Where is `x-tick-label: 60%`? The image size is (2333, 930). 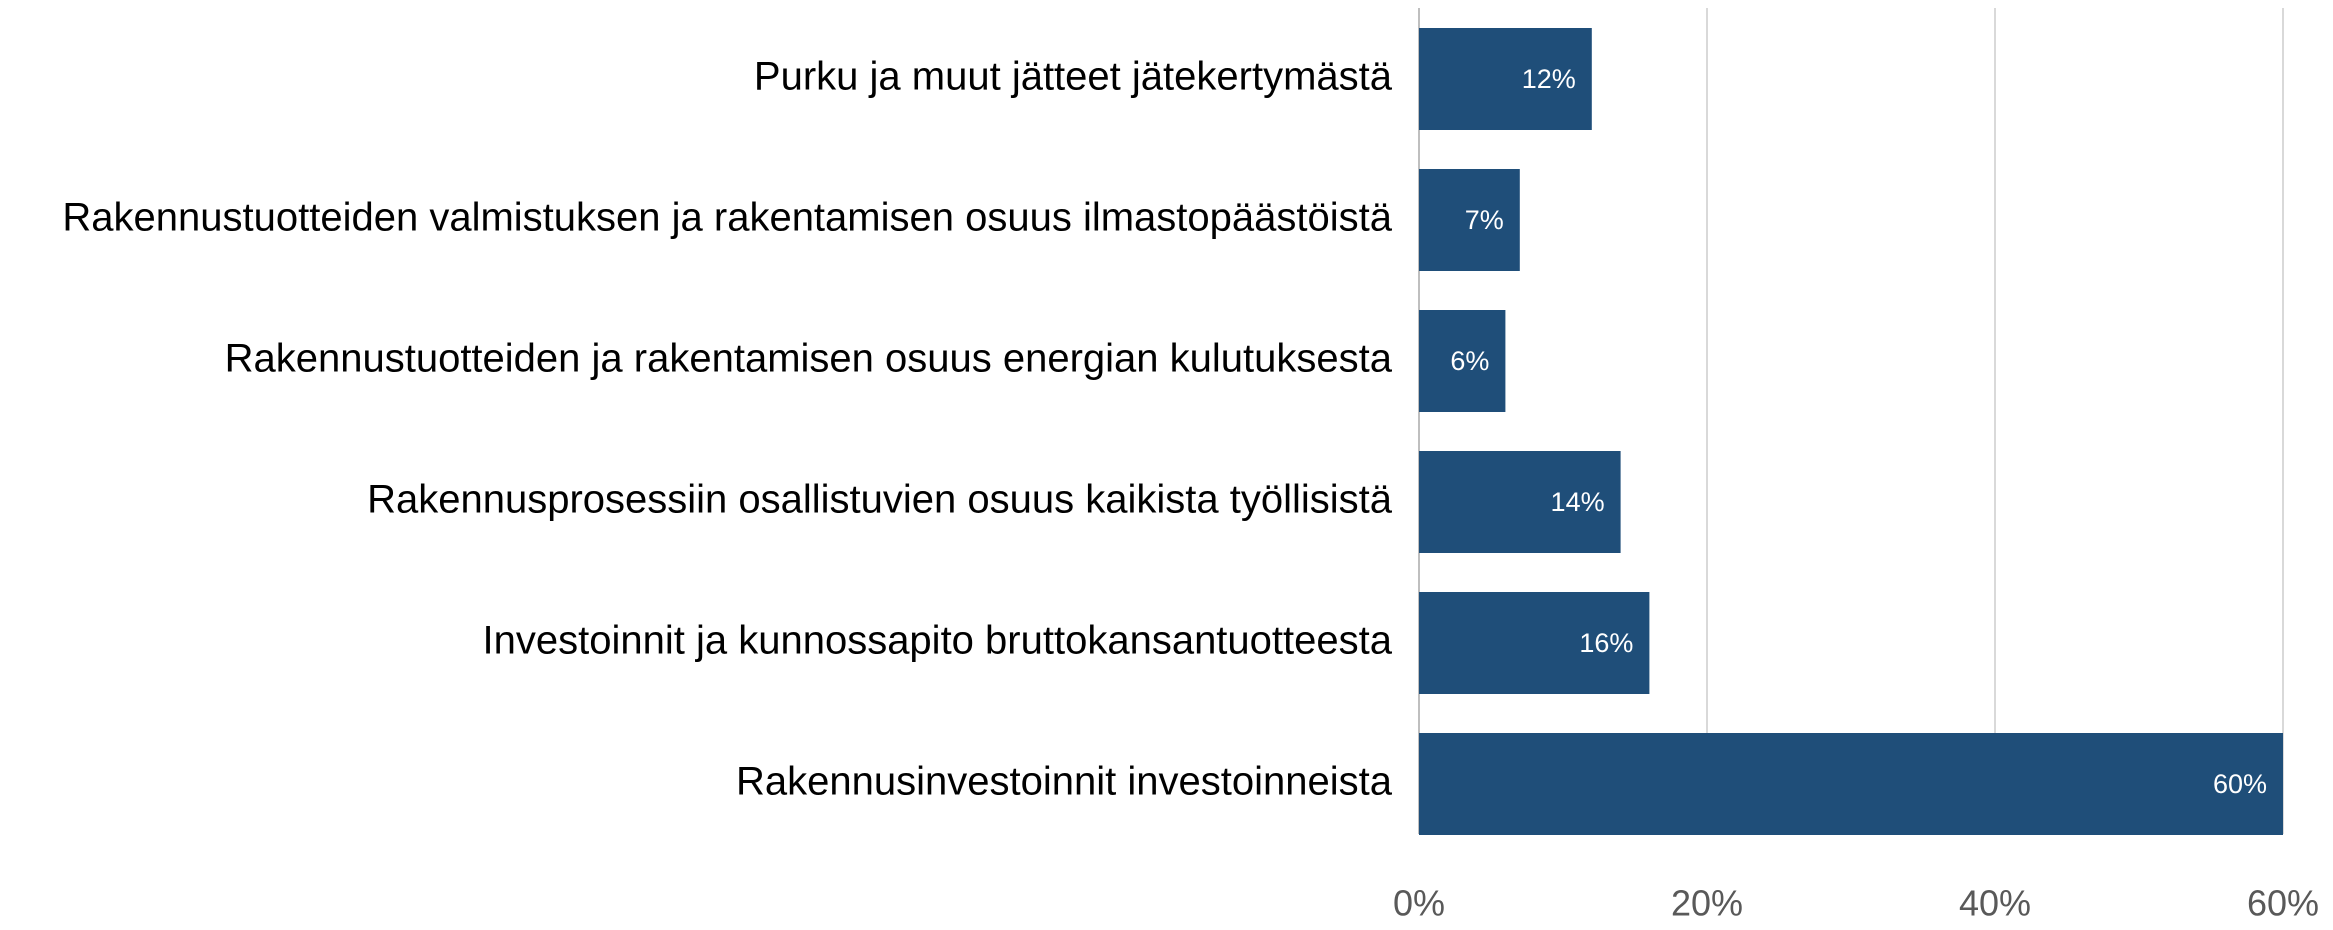 x-tick-label: 60% is located at coordinates (2283, 903).